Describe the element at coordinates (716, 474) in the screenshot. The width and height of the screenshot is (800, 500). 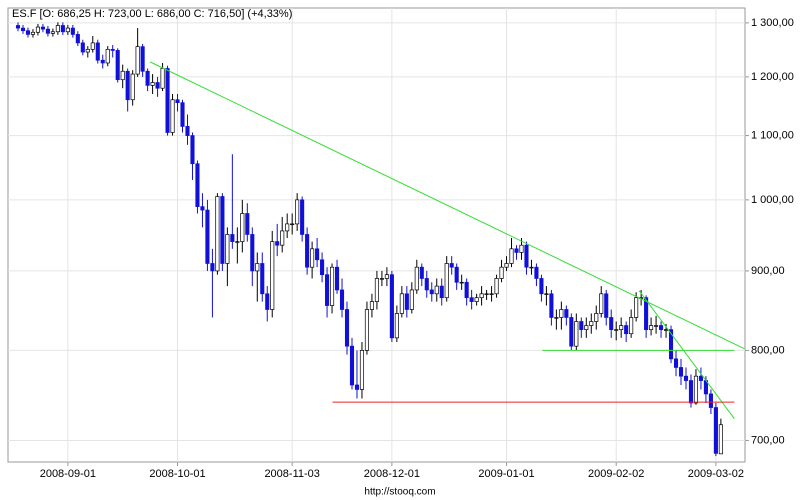
I see `x-tick-label: 2009-03-02` at that location.